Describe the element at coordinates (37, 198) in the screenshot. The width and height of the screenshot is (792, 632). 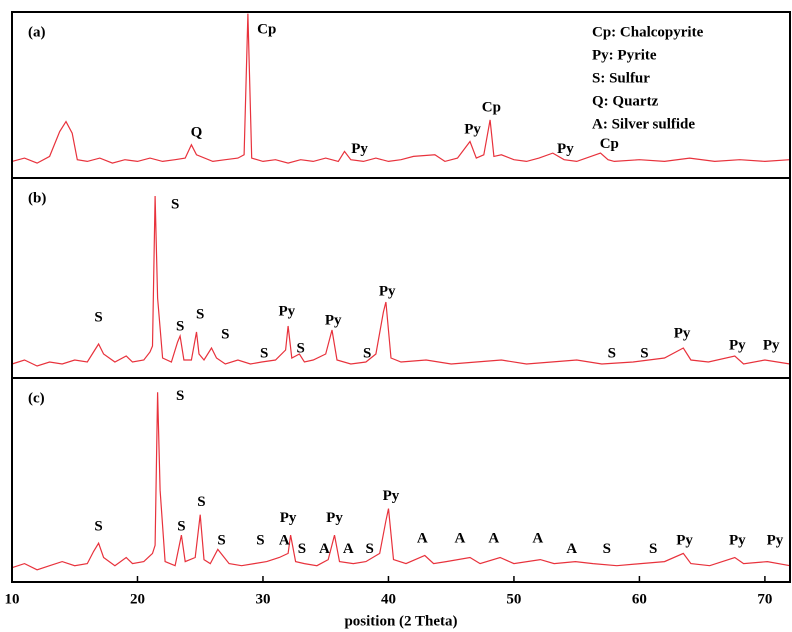
I see `panel-label: (b)` at that location.